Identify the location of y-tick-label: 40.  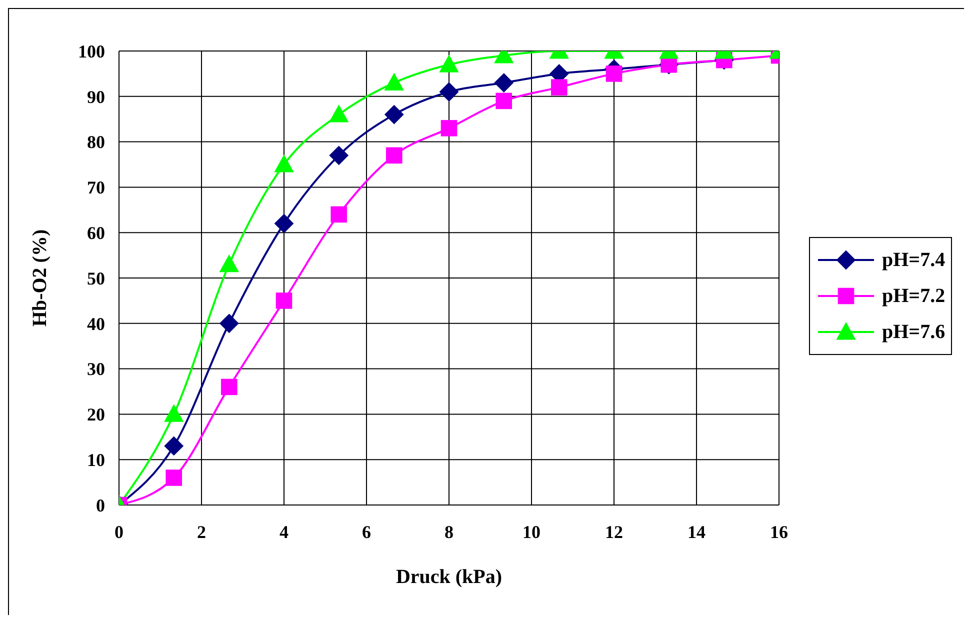
(96, 324).